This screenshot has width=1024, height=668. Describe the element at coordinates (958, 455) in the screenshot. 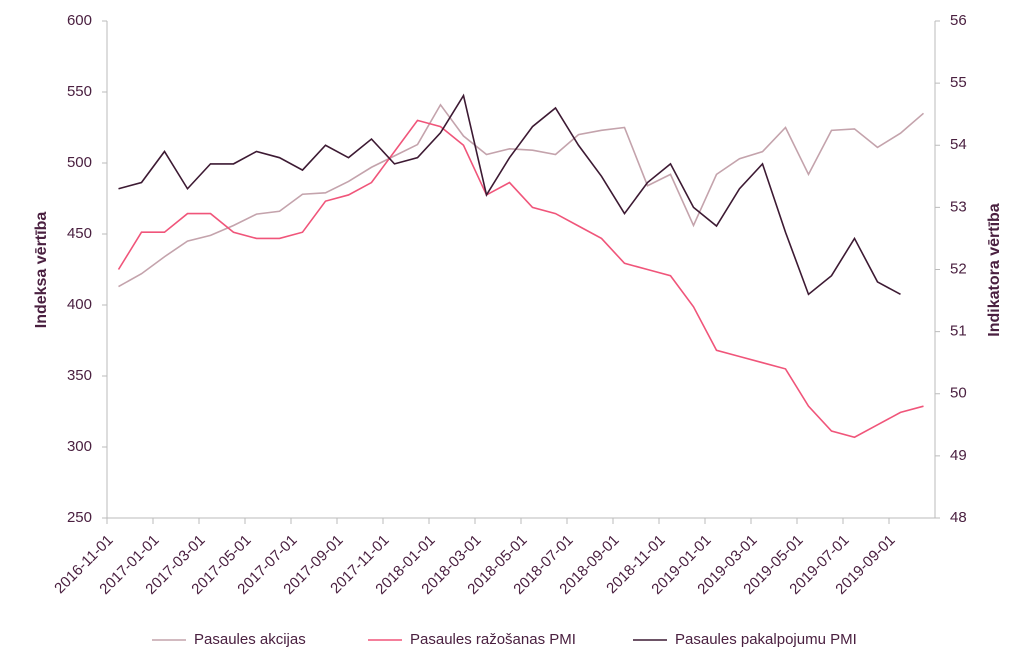

I see `y2-tick-label: 49` at that location.